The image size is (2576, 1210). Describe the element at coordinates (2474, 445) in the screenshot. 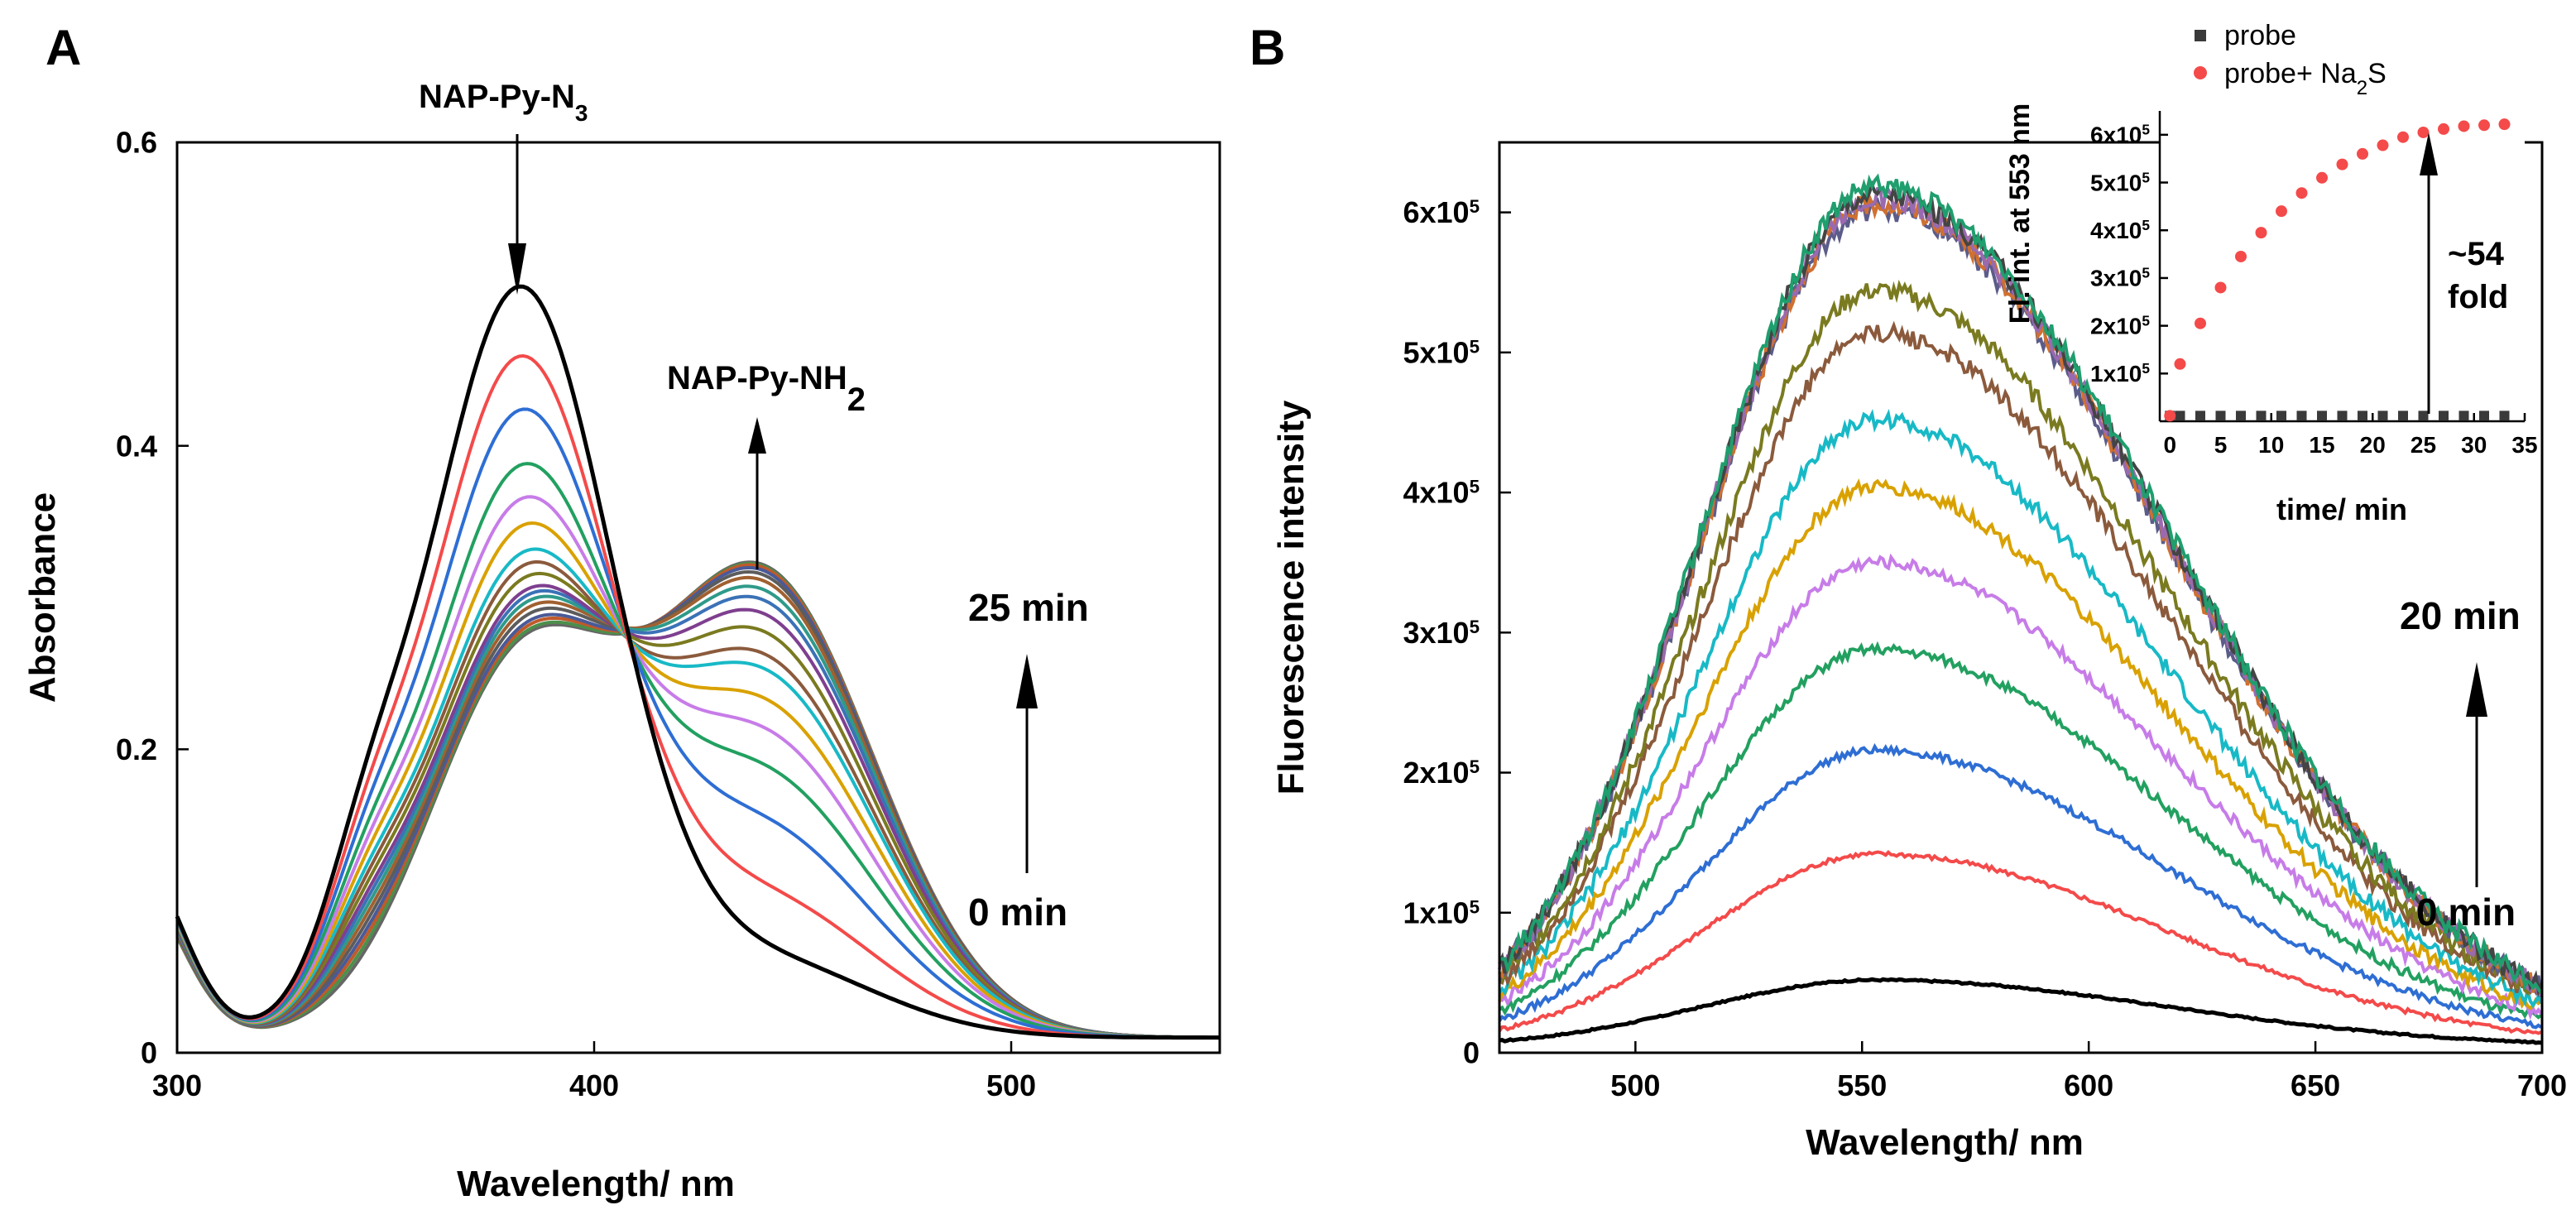

I see `x-tick-label: 30` at that location.